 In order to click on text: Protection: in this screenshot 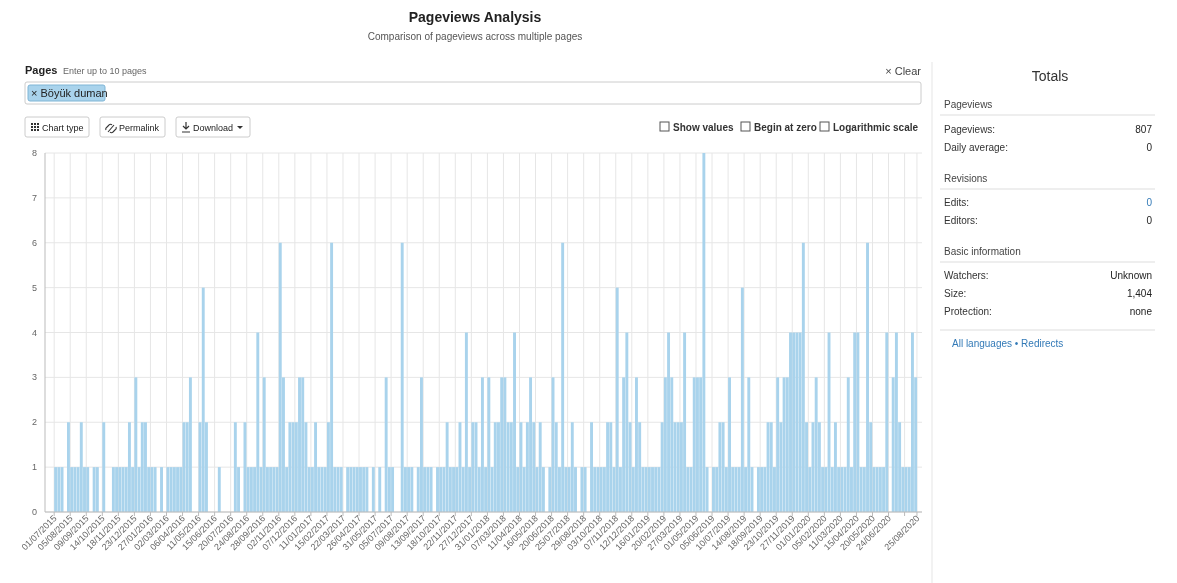, I will do `click(968, 311)`.